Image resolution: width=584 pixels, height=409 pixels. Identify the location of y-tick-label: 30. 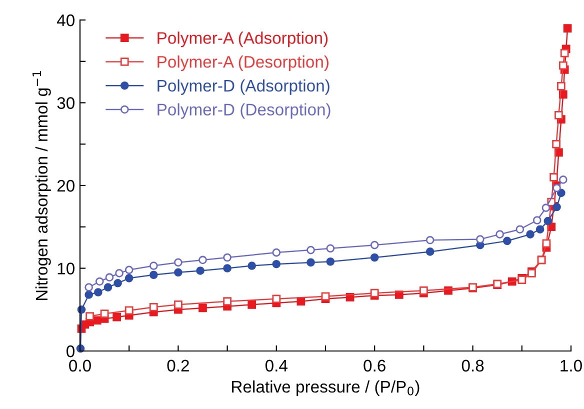
(65, 103).